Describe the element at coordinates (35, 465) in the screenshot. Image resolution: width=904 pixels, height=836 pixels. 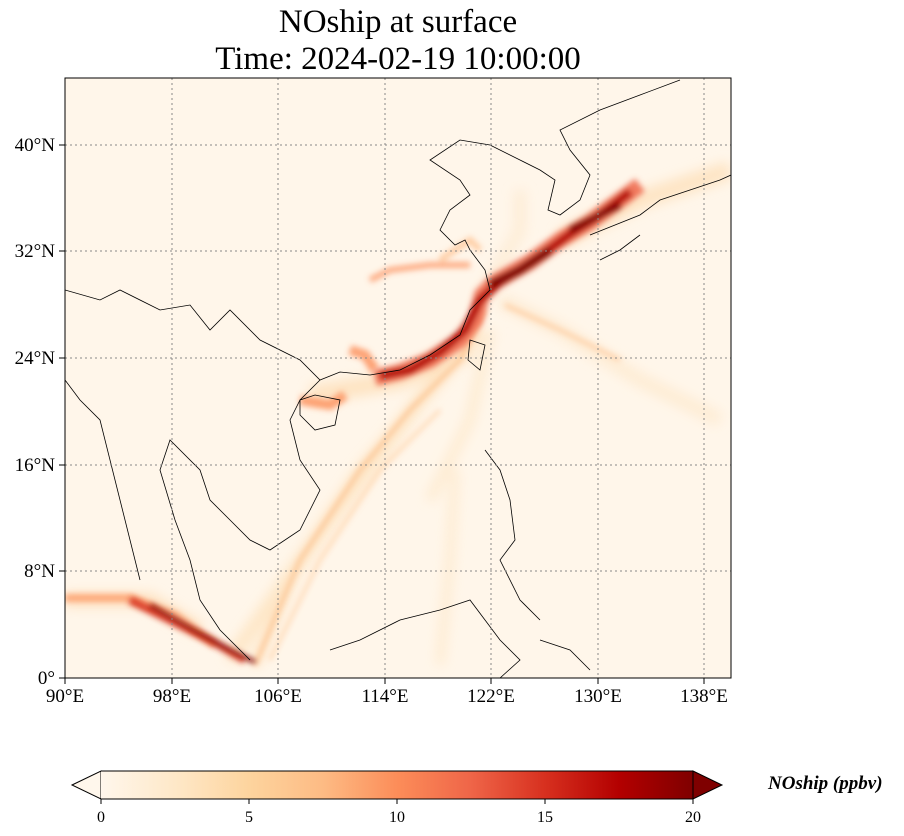
I see `lat-tick-label: 16°N` at that location.